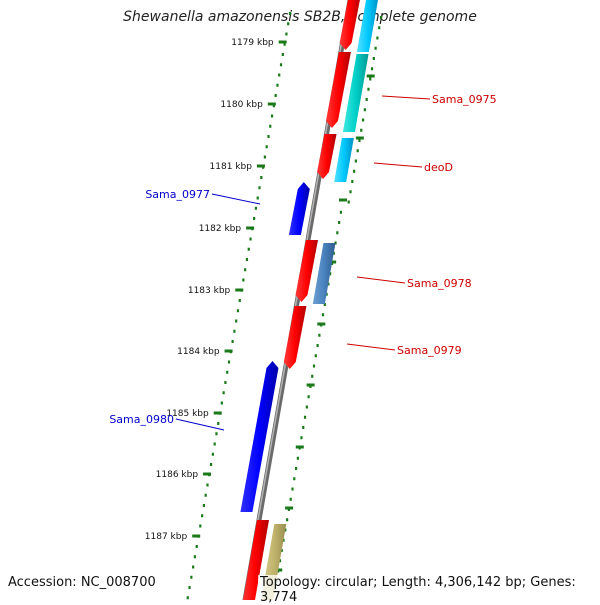  What do you see at coordinates (209, 291) in the screenshot?
I see `kbp-tick-label: 1183 kbp` at bounding box center [209, 291].